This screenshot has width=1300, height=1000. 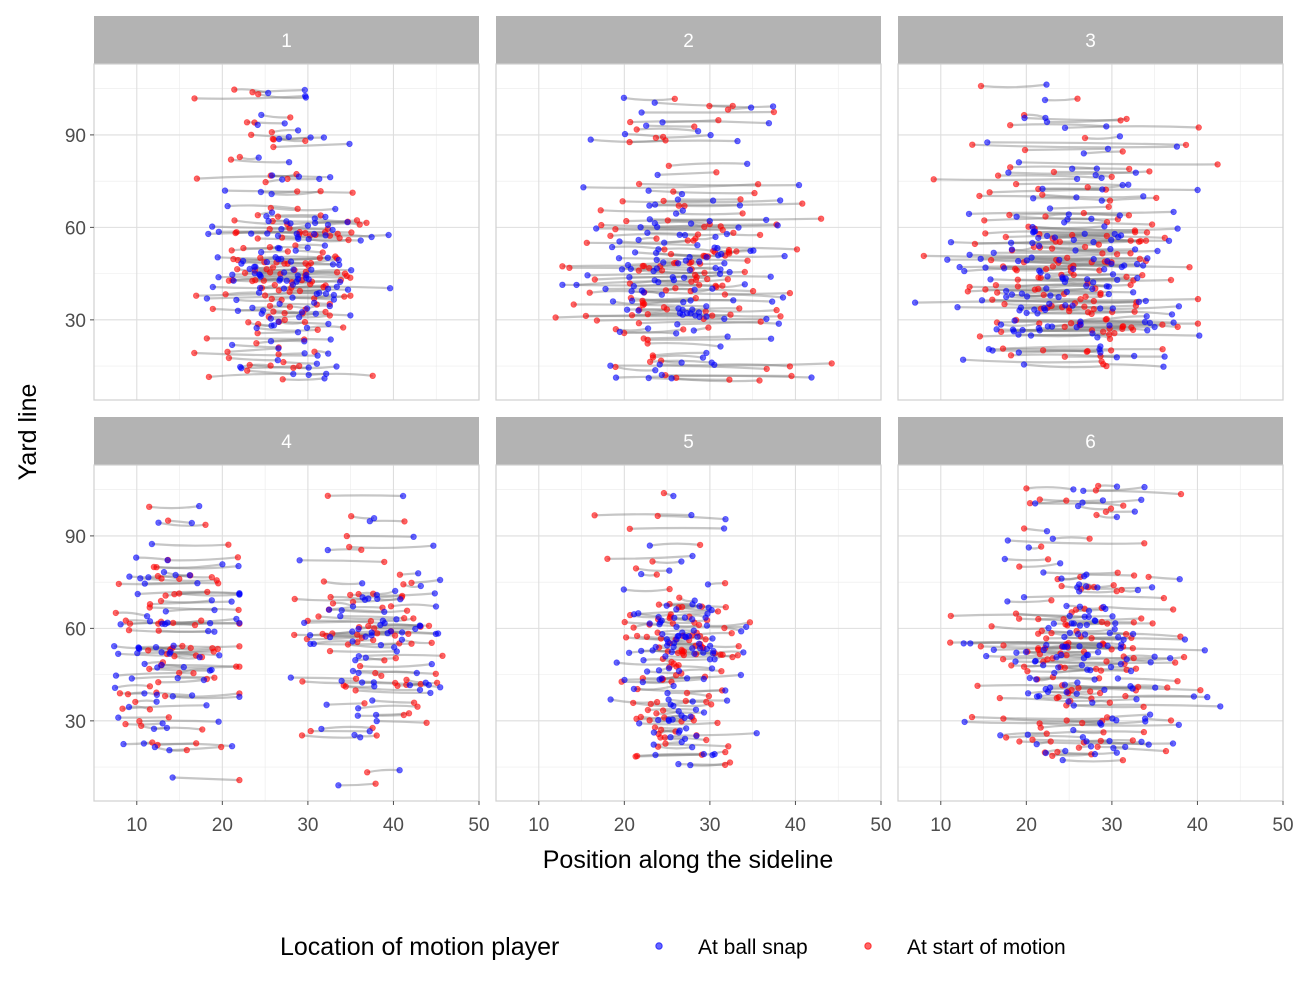 I want to click on x-tick-label: 40, so click(x=795, y=825).